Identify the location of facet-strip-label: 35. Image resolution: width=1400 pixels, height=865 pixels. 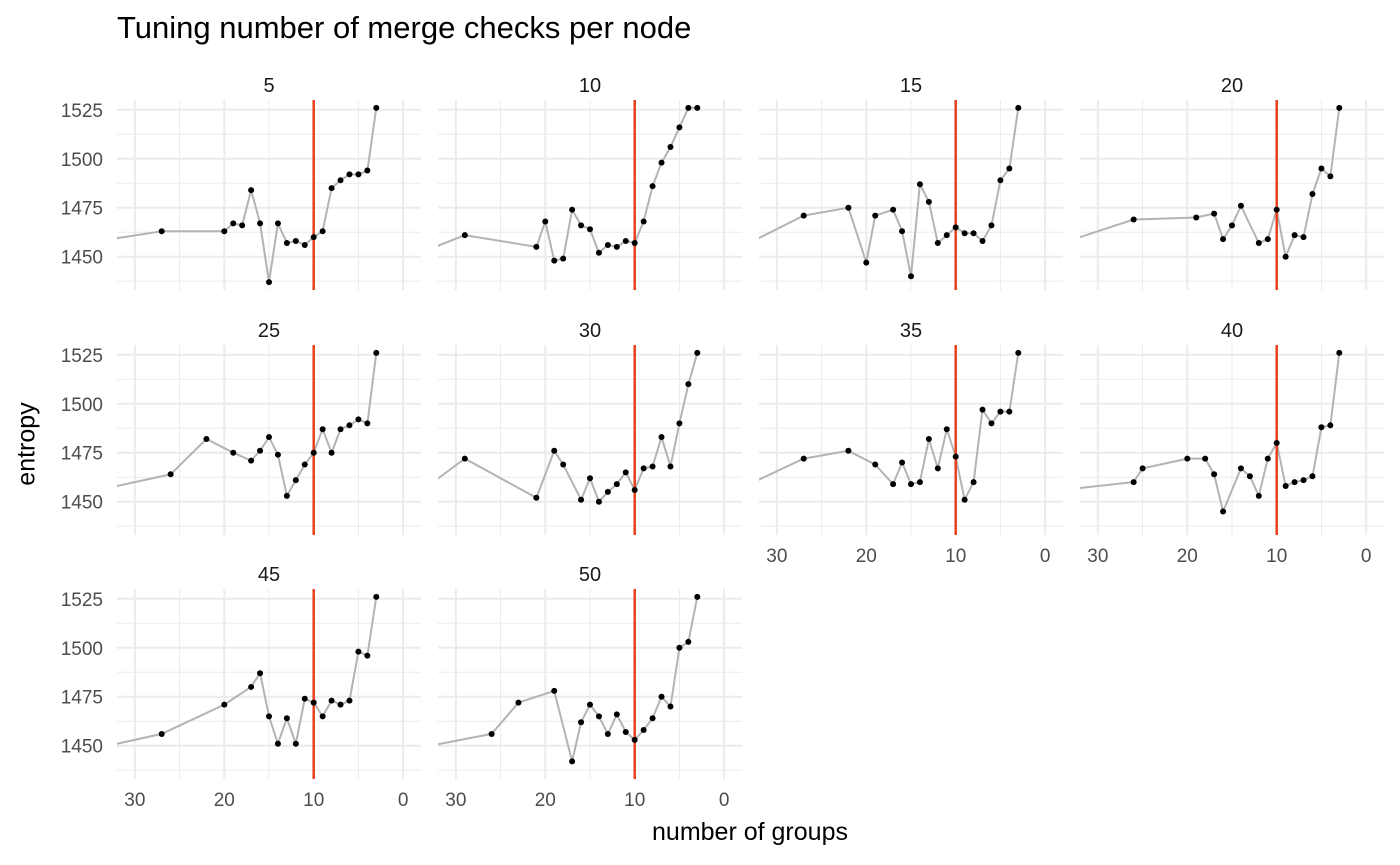
(911, 331).